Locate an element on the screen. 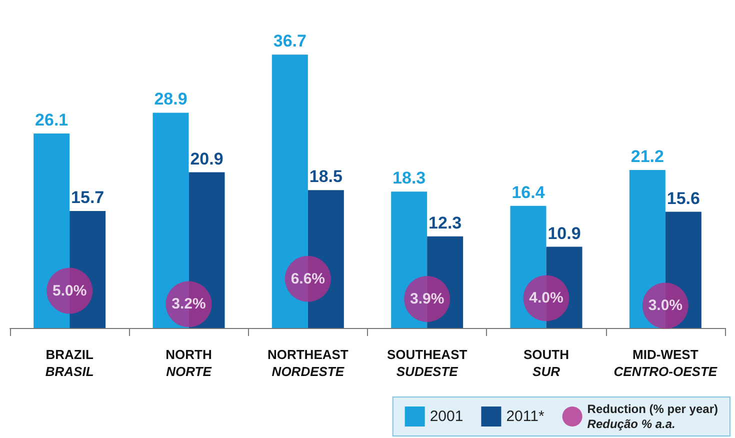  data-label: 6.6% is located at coordinates (308, 279).